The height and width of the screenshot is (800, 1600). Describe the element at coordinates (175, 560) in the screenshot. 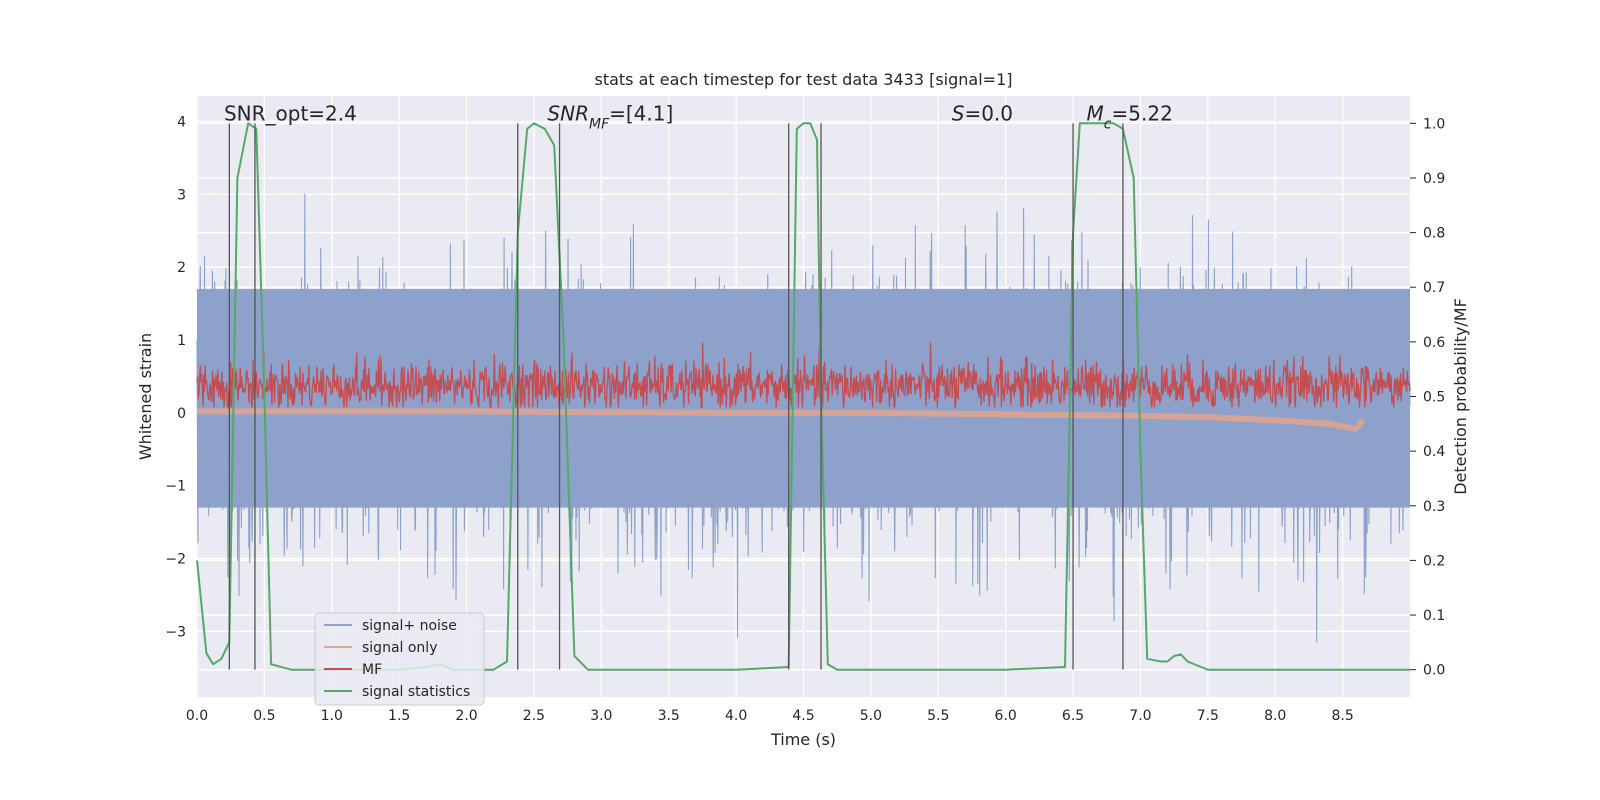

I see `y-tick-label-left: −2` at that location.